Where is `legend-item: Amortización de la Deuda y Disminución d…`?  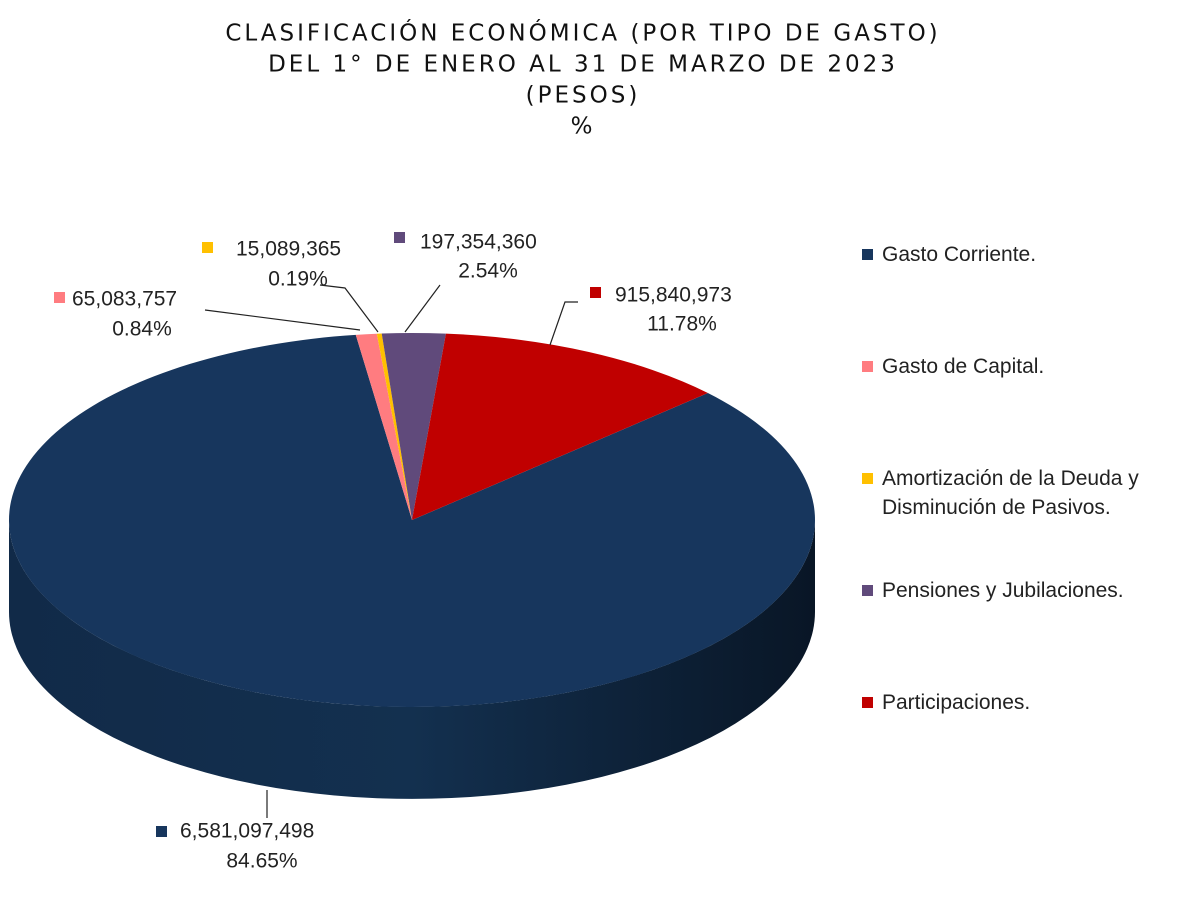
legend-item: Amortización de la Deuda y Disminución d… is located at coordinates (1032, 520).